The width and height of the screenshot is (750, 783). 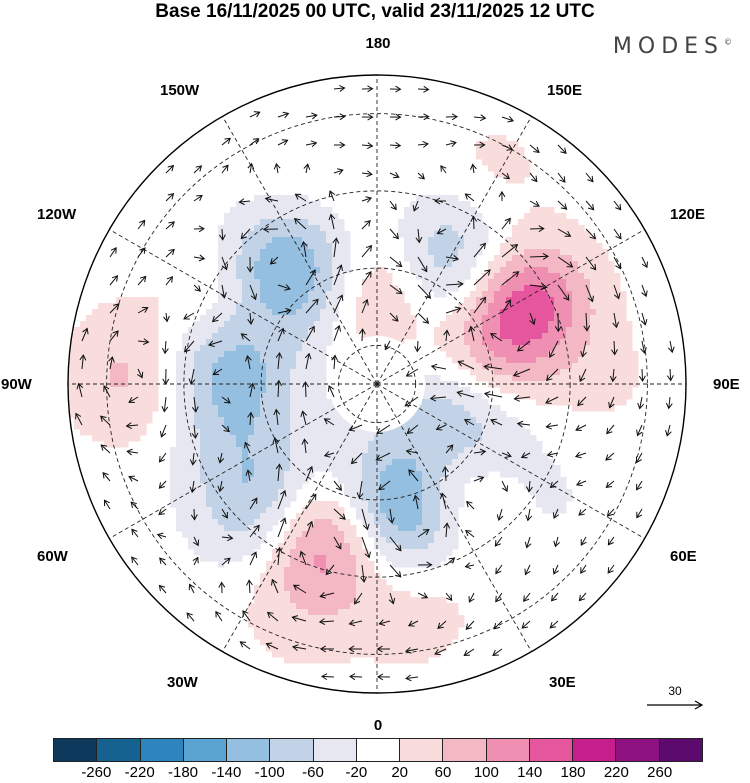 I want to click on colorbar-tick-label: -20, so click(x=356, y=772).